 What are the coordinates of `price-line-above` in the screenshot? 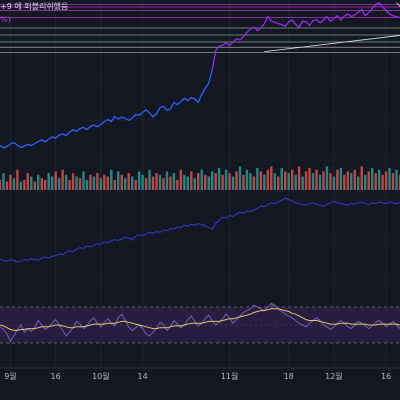 It's located at (305, 36).